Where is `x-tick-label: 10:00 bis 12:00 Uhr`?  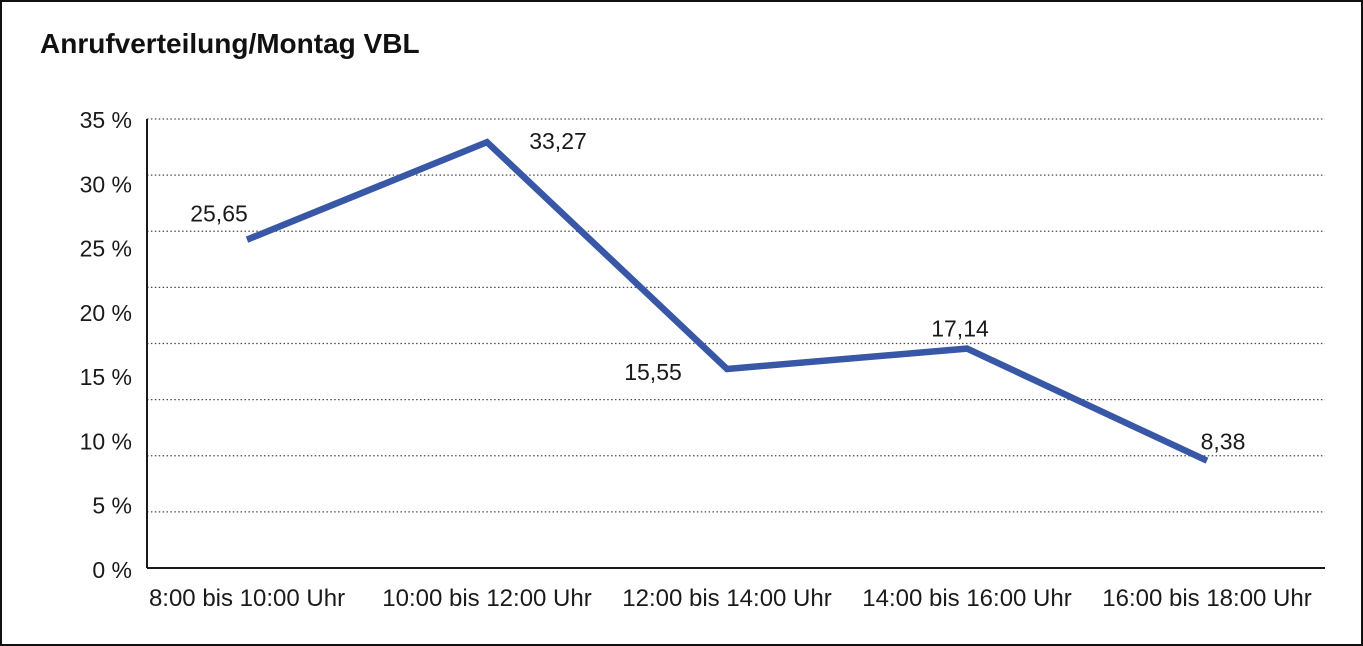 x-tick-label: 10:00 bis 12:00 Uhr is located at coordinates (486, 598).